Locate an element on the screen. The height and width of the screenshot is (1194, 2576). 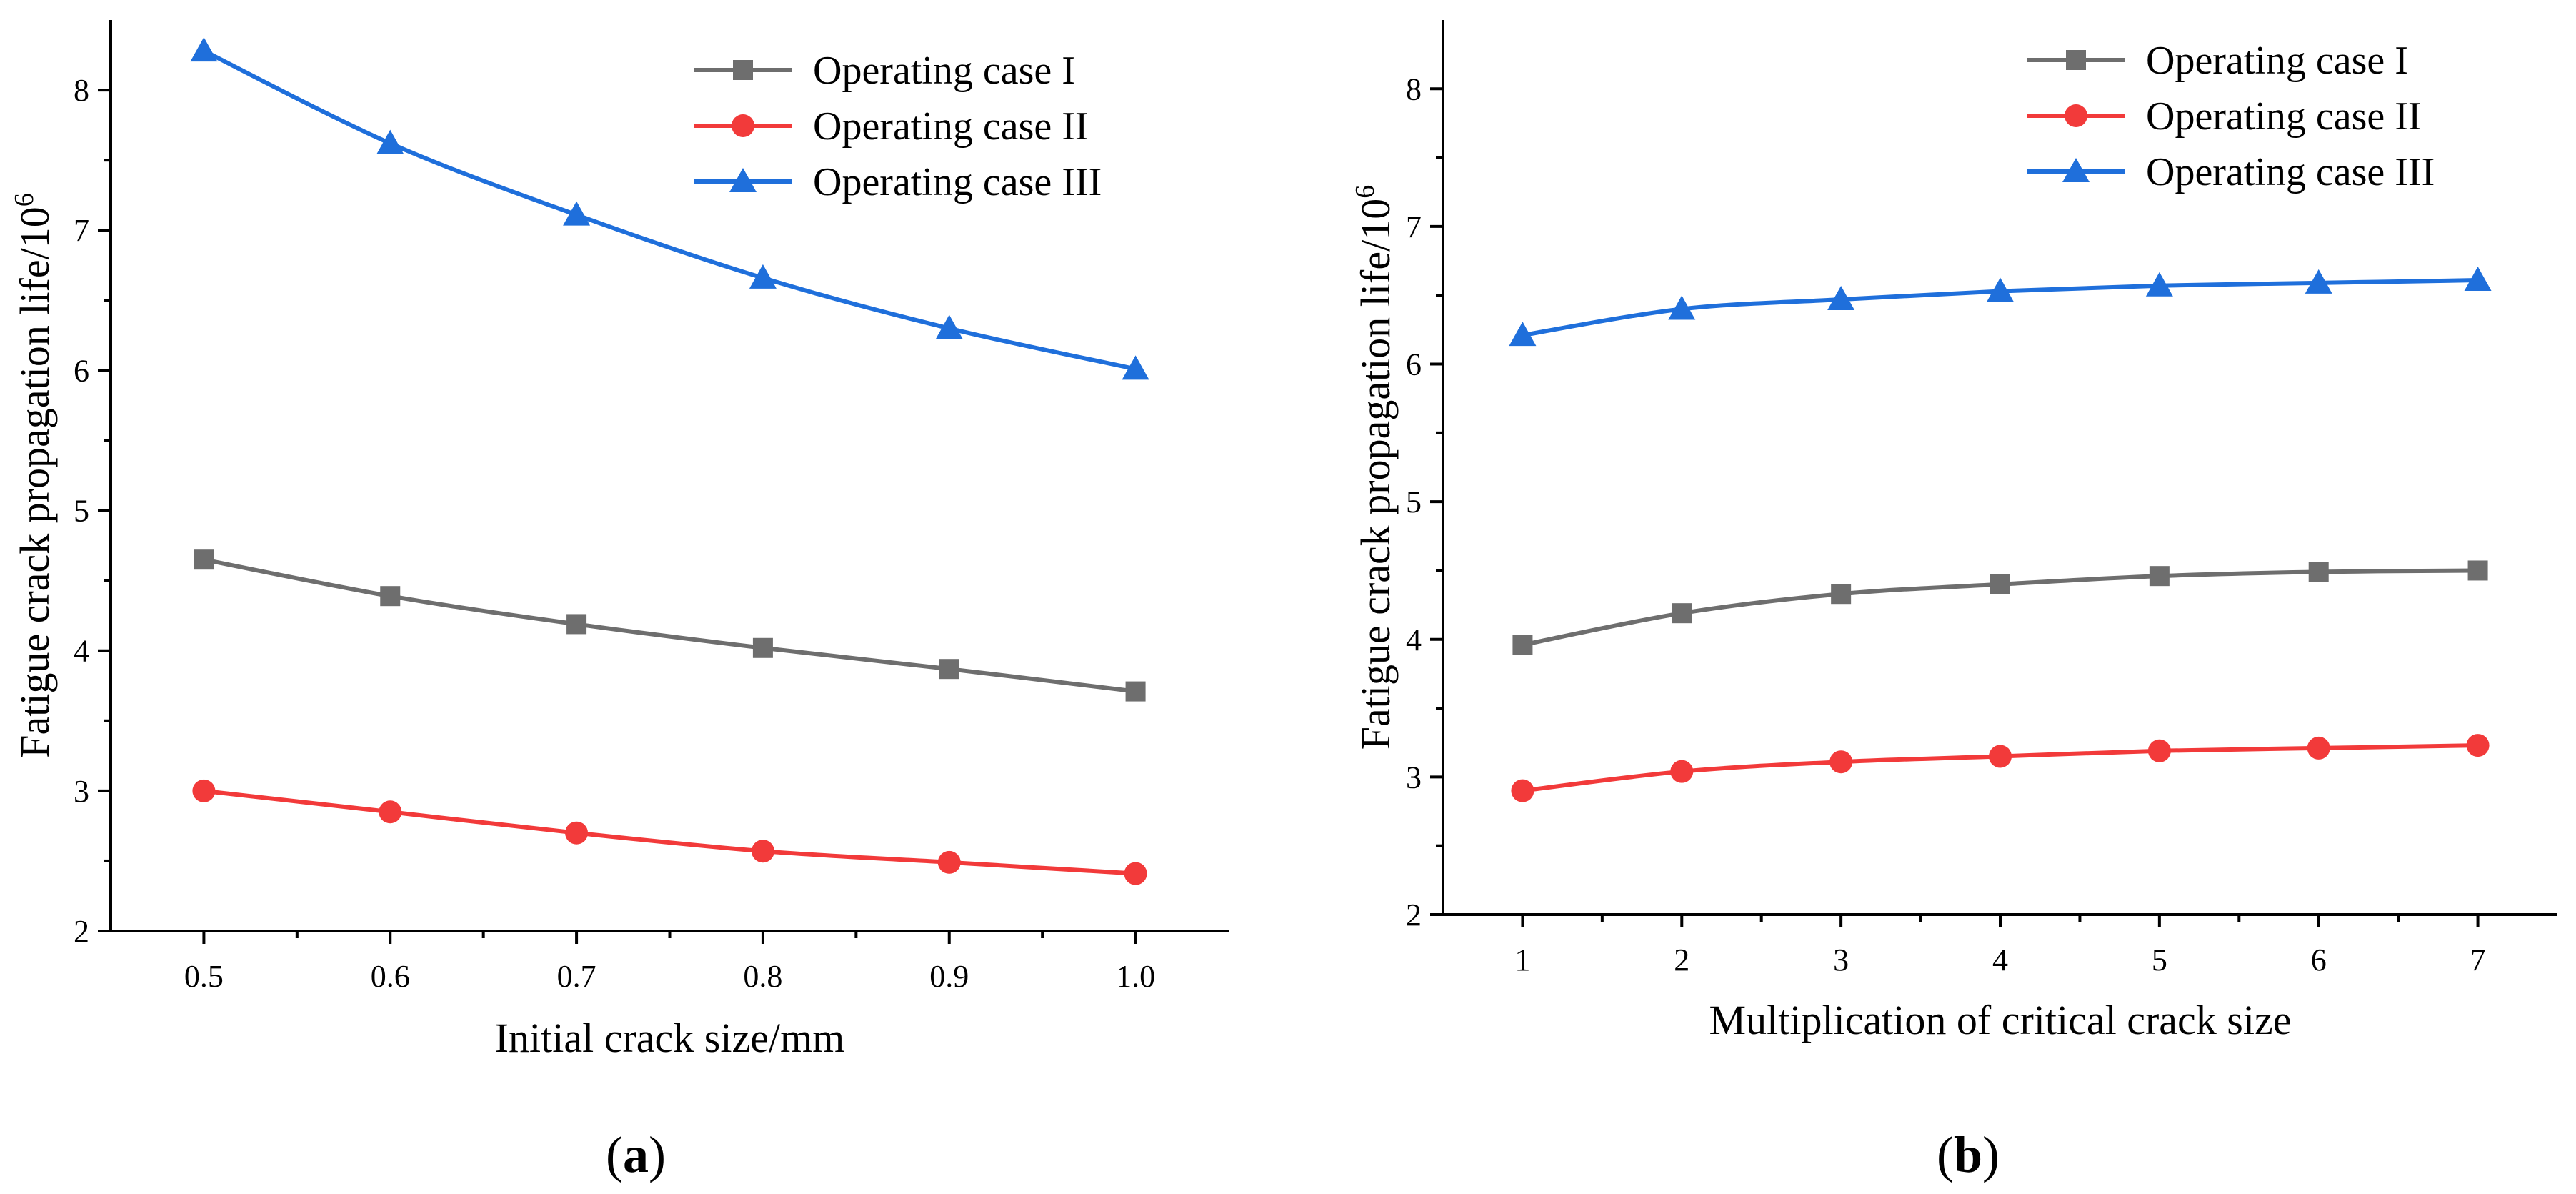
legend-entry: Operating case III is located at coordinates (2231, 172).